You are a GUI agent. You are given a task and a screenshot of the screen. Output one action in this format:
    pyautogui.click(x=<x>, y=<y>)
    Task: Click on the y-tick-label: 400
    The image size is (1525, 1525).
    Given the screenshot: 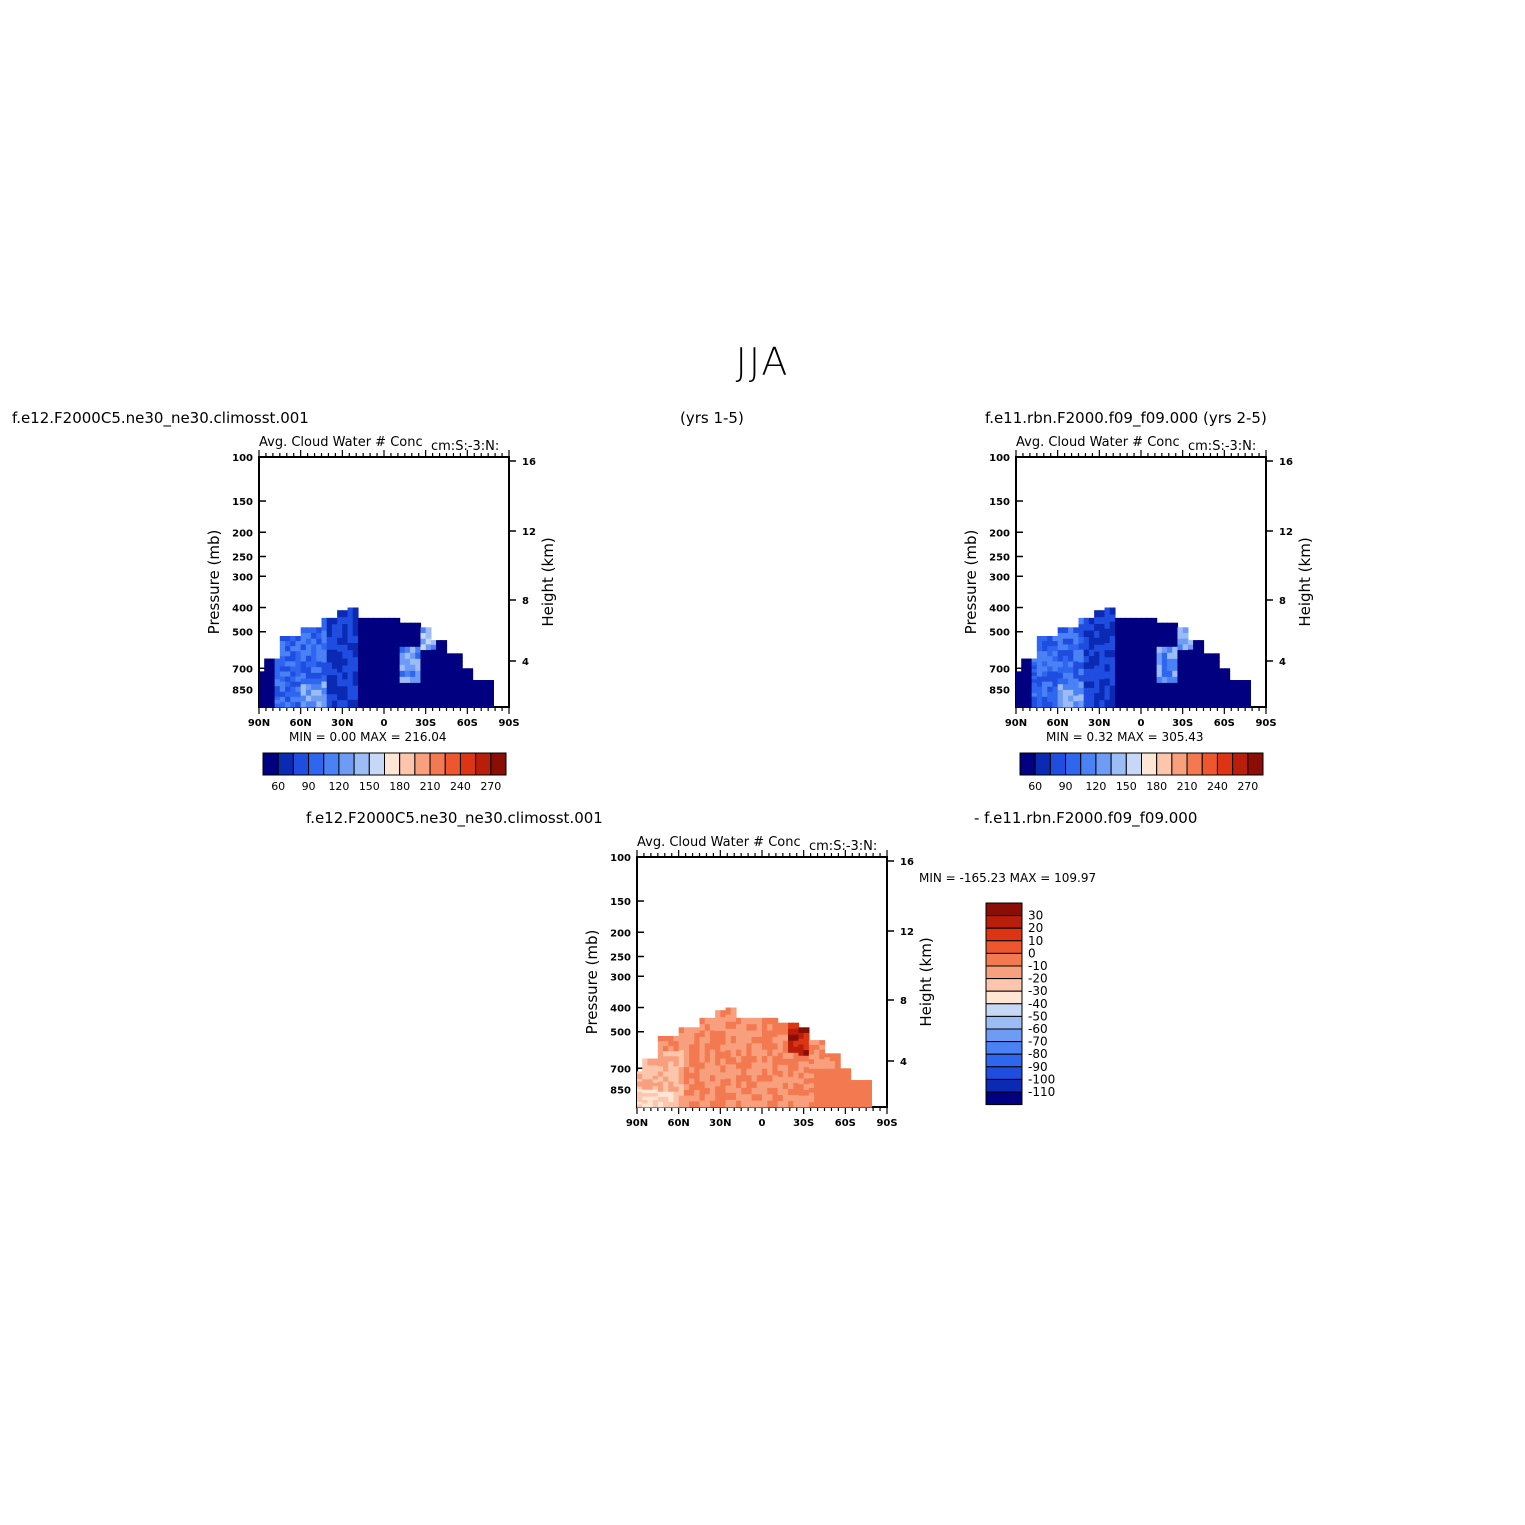 What is the action you would take?
    pyautogui.click(x=242, y=609)
    